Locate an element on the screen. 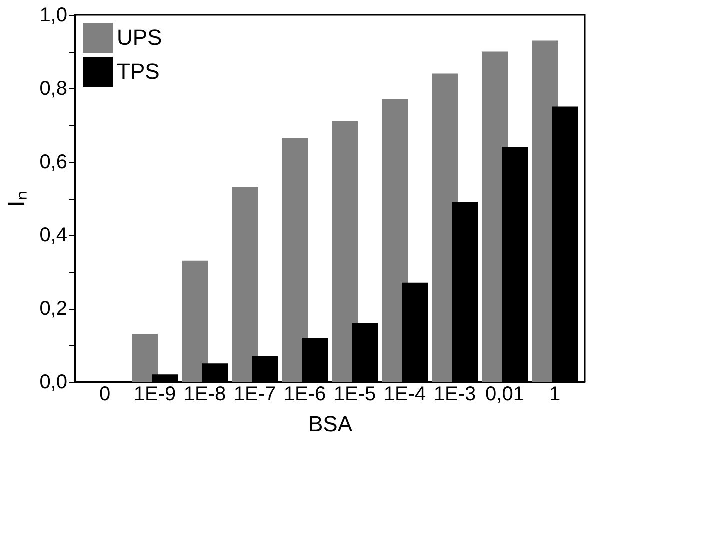 The image size is (706, 553). legend-label: TPS is located at coordinates (138, 71).